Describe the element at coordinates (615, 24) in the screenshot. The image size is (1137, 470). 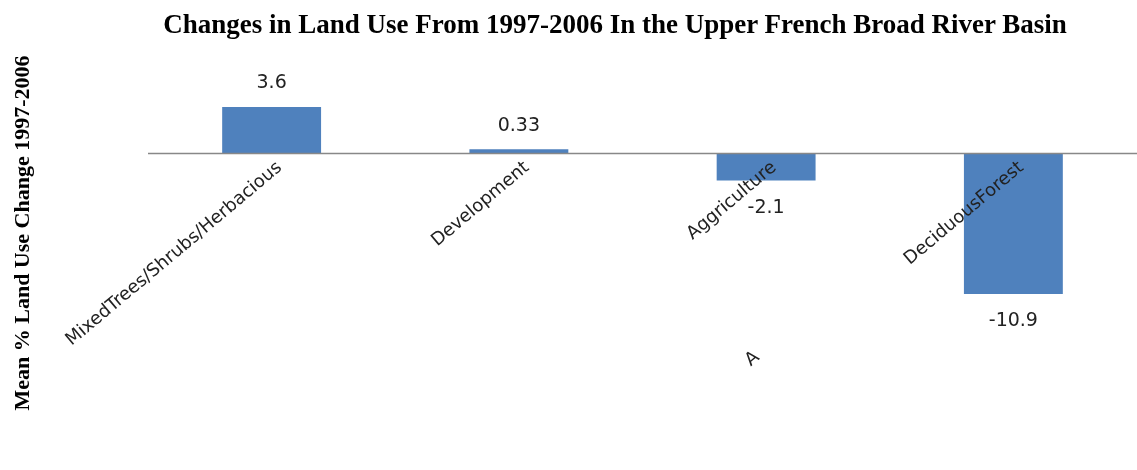
I see `chart-title: Changes in Land Use From 1997-2006 In the Upper French Broad River Basin` at that location.